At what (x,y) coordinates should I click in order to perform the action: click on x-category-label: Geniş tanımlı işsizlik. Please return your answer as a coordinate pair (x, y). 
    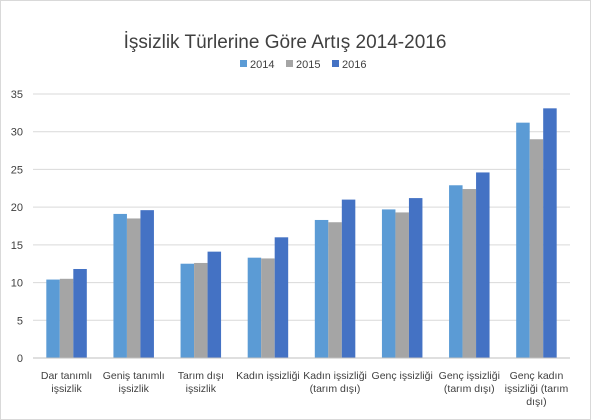
    Looking at the image, I should click on (134, 382).